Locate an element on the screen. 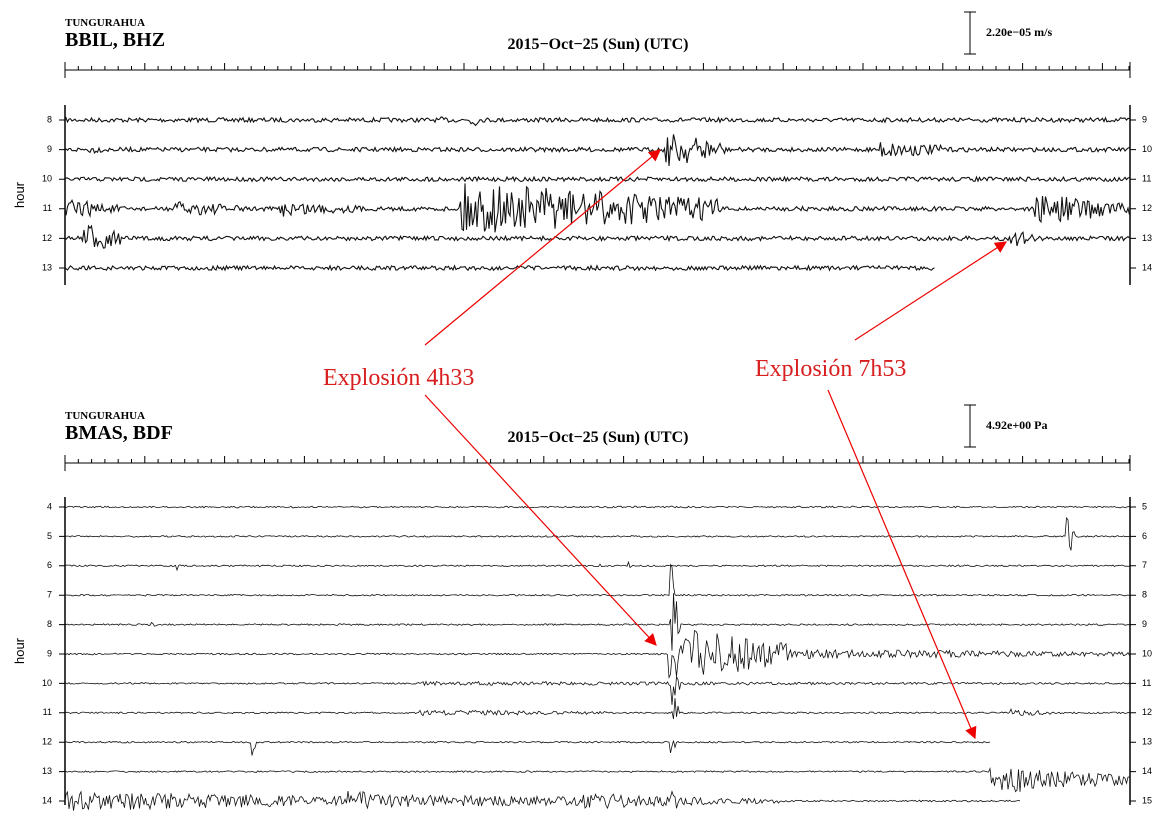 Image resolution: width=1170 pixels, height=825 pixels. scale-label: 2.20e−05 m/s is located at coordinates (1019, 32).